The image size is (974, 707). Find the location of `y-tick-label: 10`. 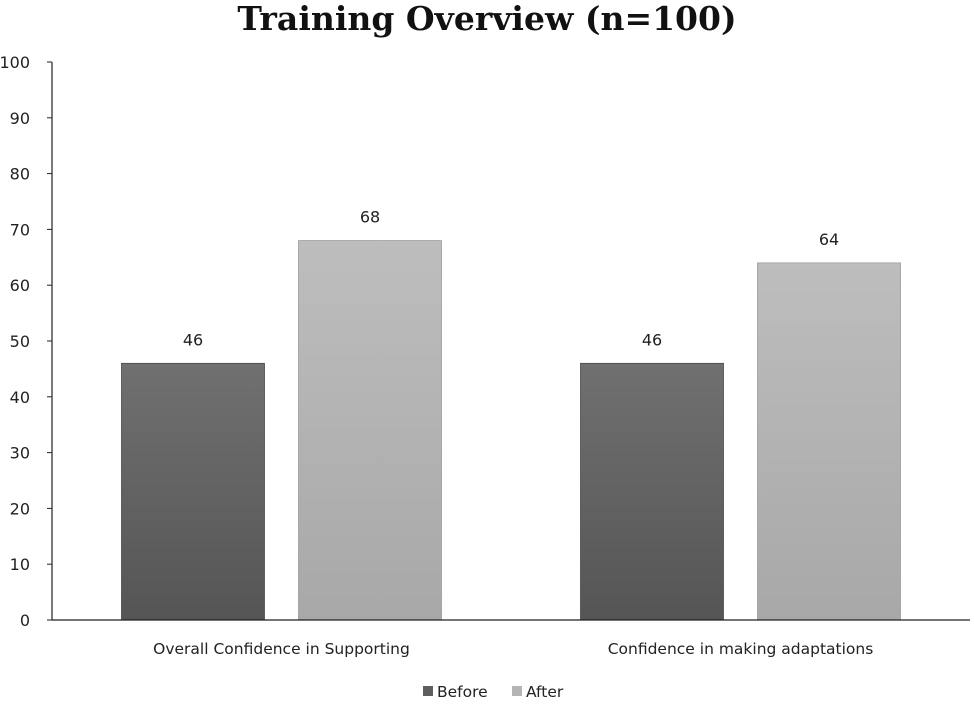

y-tick-label: 10 is located at coordinates (20, 564).